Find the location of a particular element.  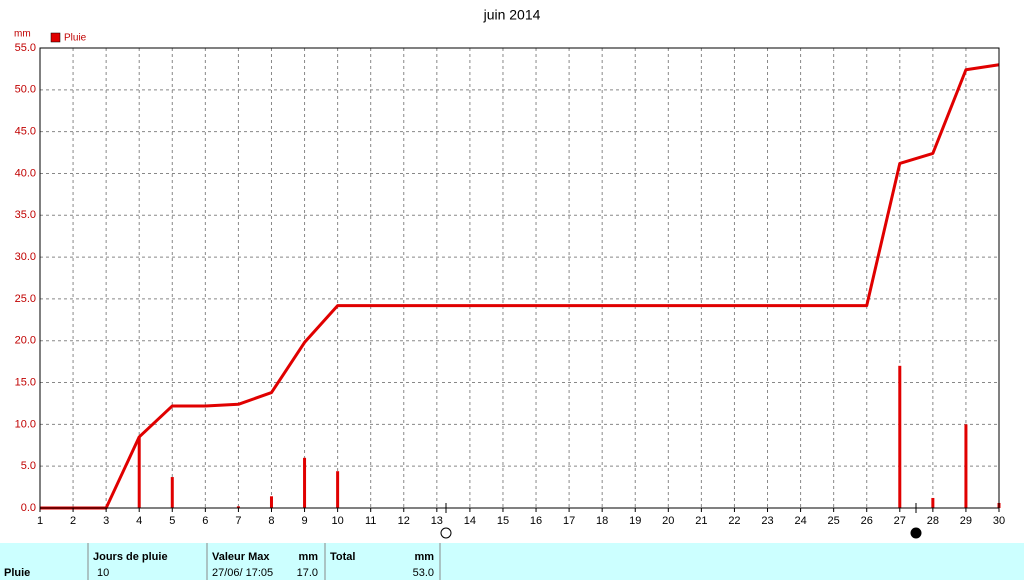

new-moon-icon is located at coordinates (916, 533).